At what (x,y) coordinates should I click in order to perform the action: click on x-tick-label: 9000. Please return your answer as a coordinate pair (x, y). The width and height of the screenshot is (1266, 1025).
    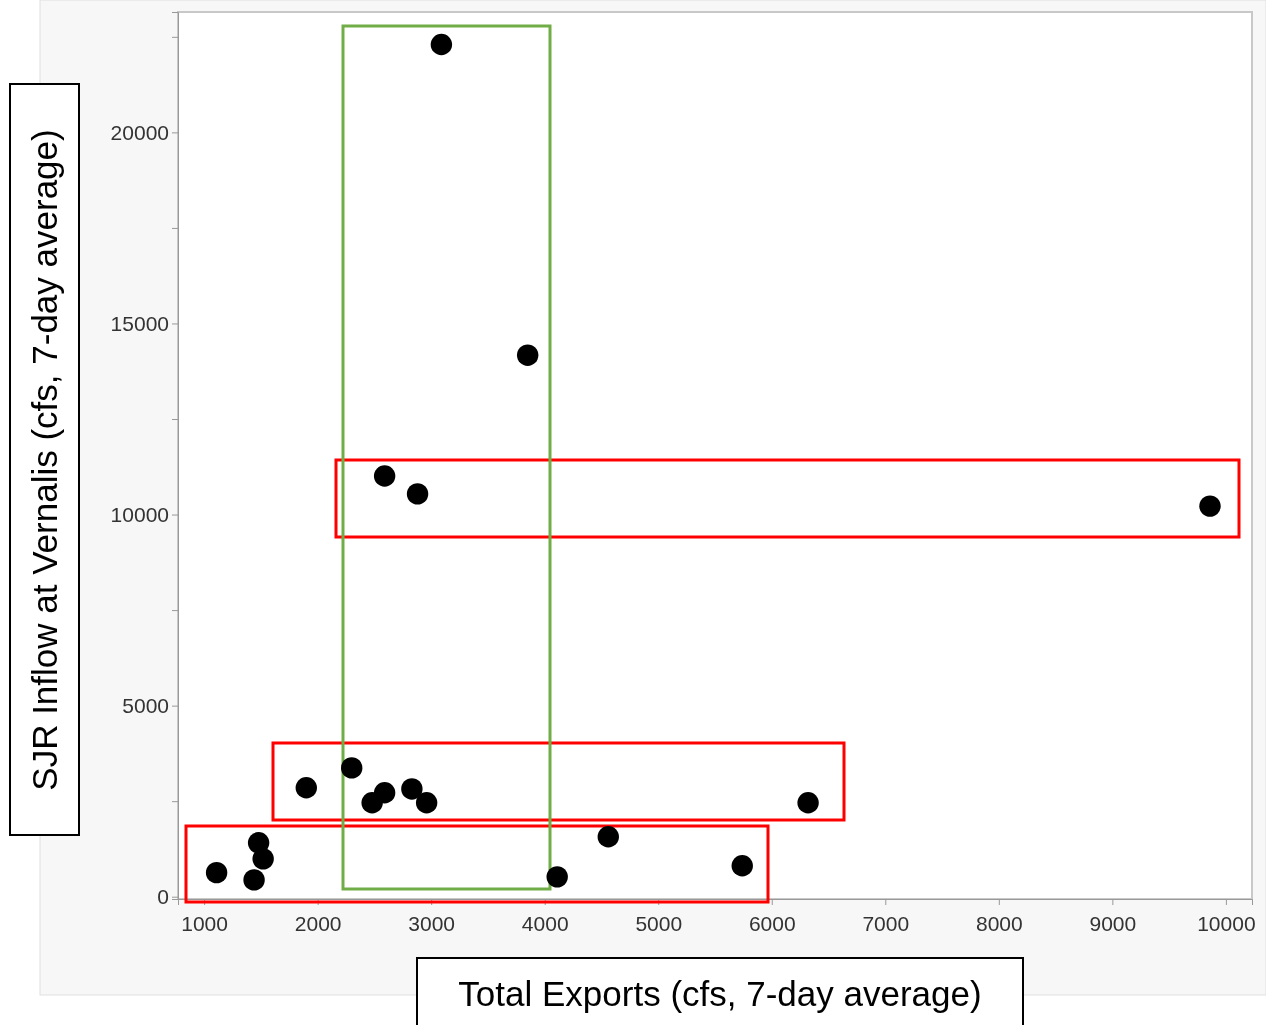
    Looking at the image, I should click on (1113, 924).